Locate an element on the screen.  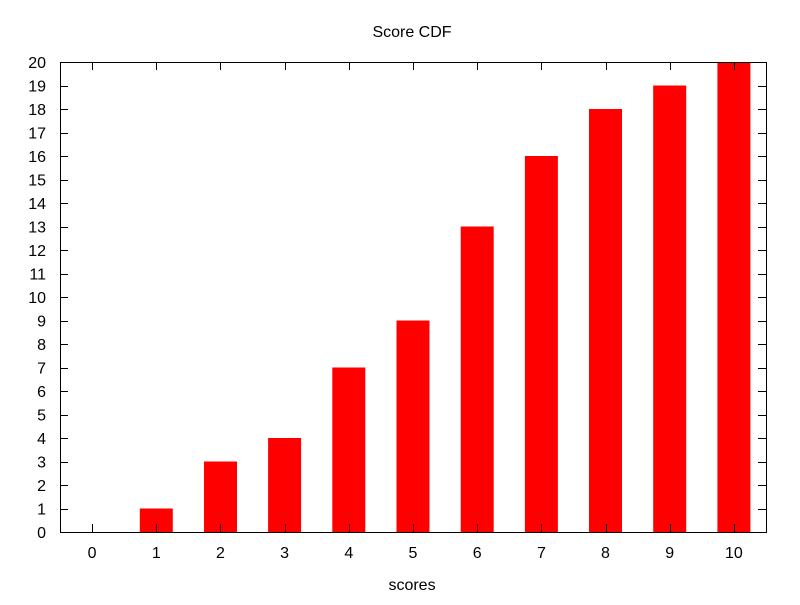
y-tick-label-2: 2 is located at coordinates (41, 486).